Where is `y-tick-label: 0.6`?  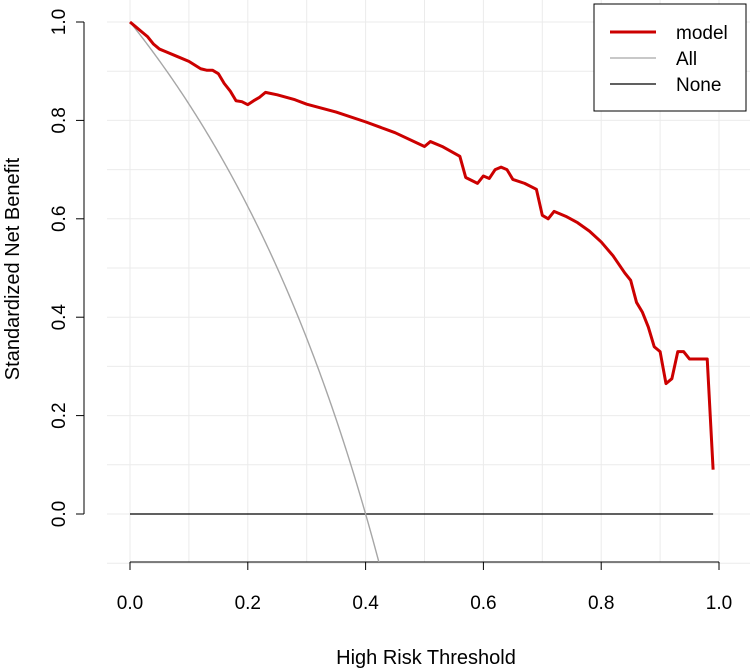
y-tick-label: 0.6 is located at coordinates (59, 219).